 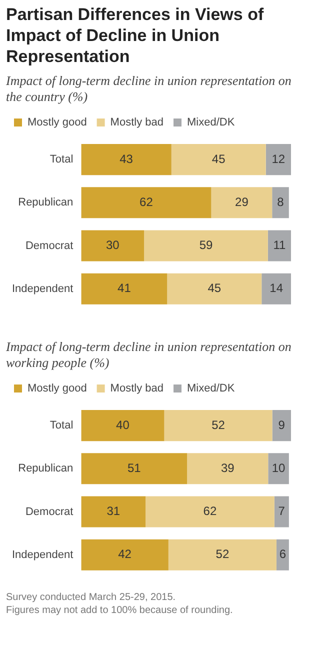 I want to click on data-label: 12, so click(x=279, y=159).